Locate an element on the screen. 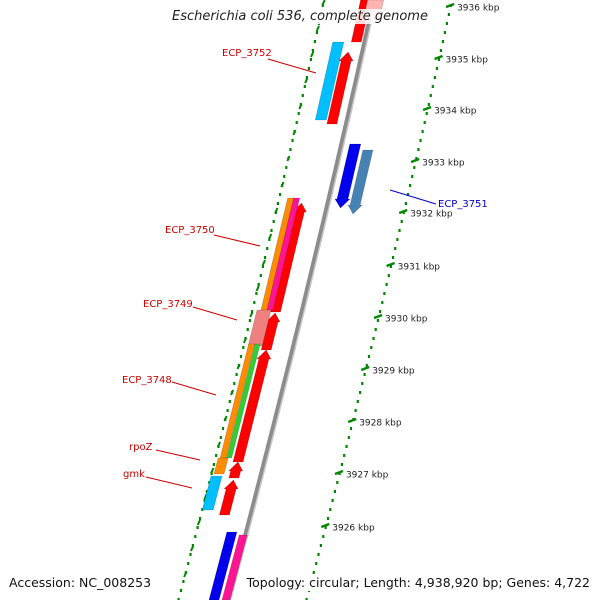 This screenshot has width=600, height=600. feature-rpoz is located at coordinates (221, 466).